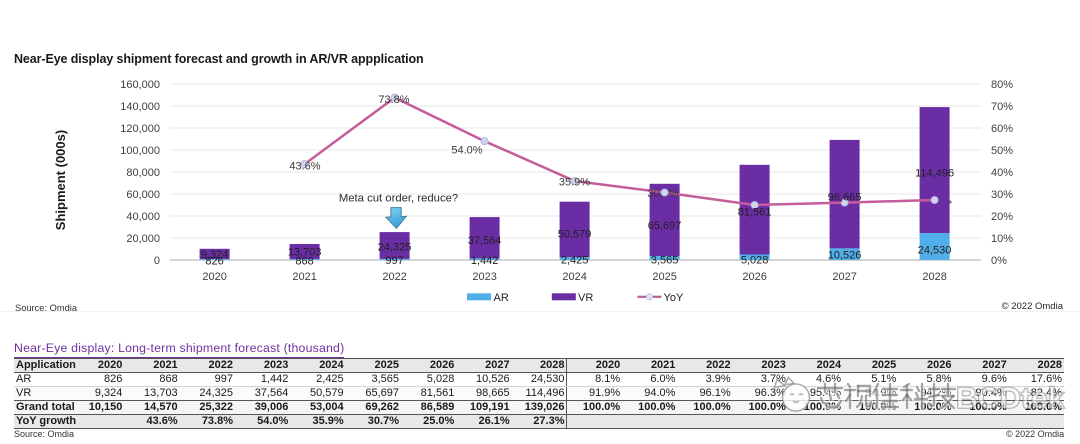  What do you see at coordinates (140, 129) in the screenshot?
I see `svg-text: 120,000` at bounding box center [140, 129].